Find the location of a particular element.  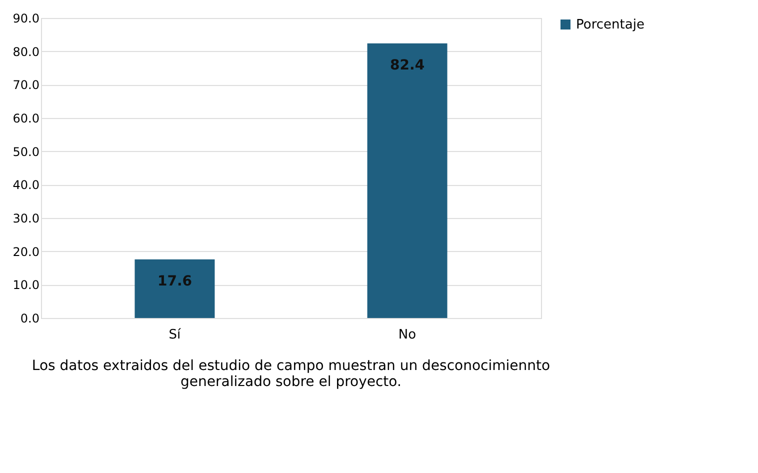

x-tick-label: Sí is located at coordinates (175, 335).